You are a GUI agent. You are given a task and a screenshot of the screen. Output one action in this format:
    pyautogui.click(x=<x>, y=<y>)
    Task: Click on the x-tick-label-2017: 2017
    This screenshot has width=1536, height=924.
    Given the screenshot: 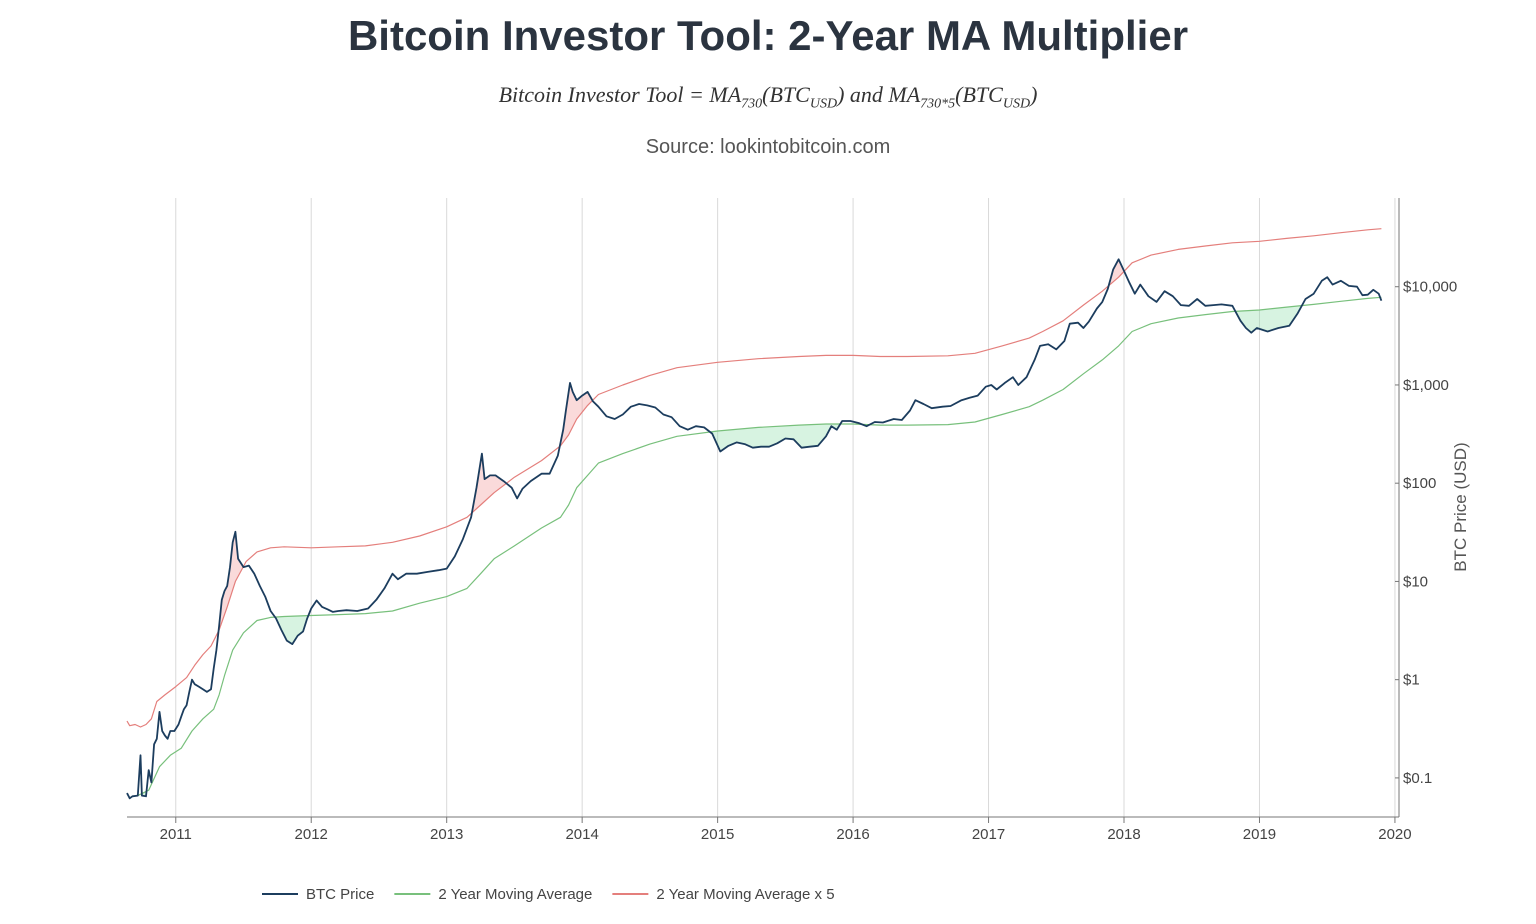 What is the action you would take?
    pyautogui.click(x=988, y=834)
    